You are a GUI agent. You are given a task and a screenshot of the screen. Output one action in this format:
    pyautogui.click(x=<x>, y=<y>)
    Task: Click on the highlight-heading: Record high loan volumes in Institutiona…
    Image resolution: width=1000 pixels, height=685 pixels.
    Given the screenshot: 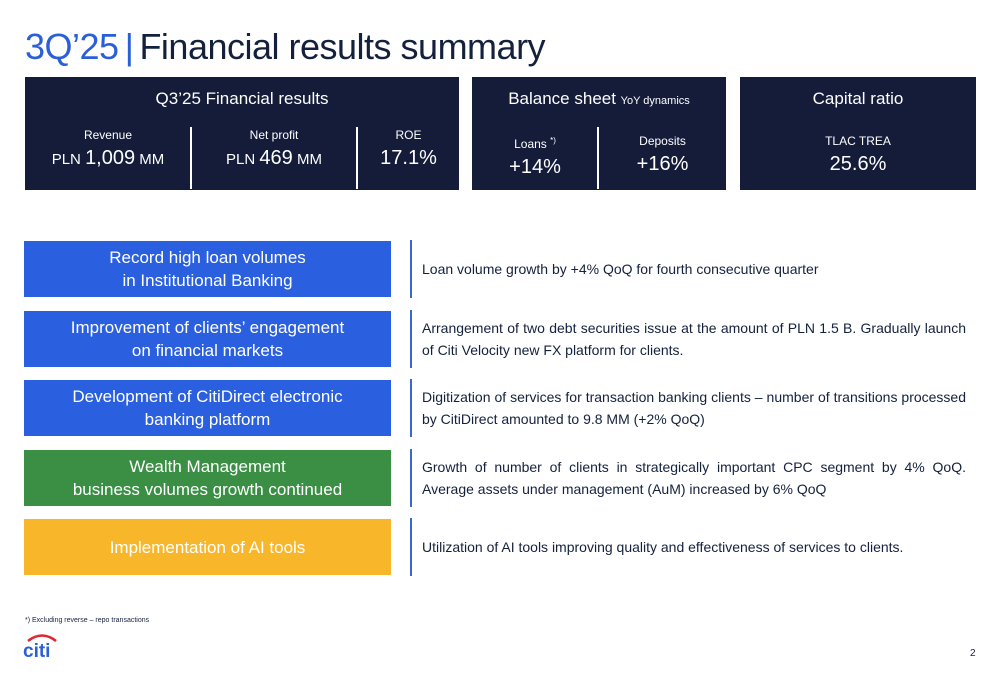 What is the action you would take?
    pyautogui.click(x=207, y=269)
    